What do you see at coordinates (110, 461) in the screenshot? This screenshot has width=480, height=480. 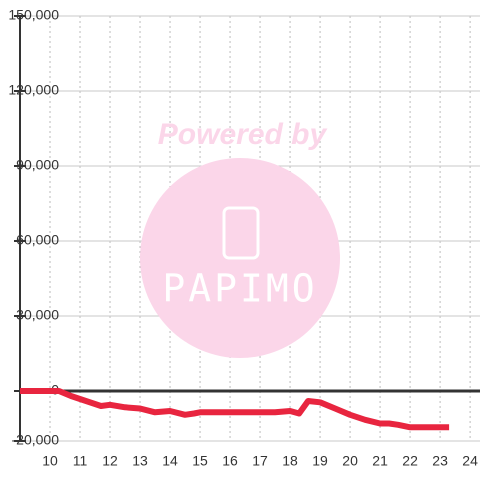 I see `x-tick-label: 12` at bounding box center [110, 461].